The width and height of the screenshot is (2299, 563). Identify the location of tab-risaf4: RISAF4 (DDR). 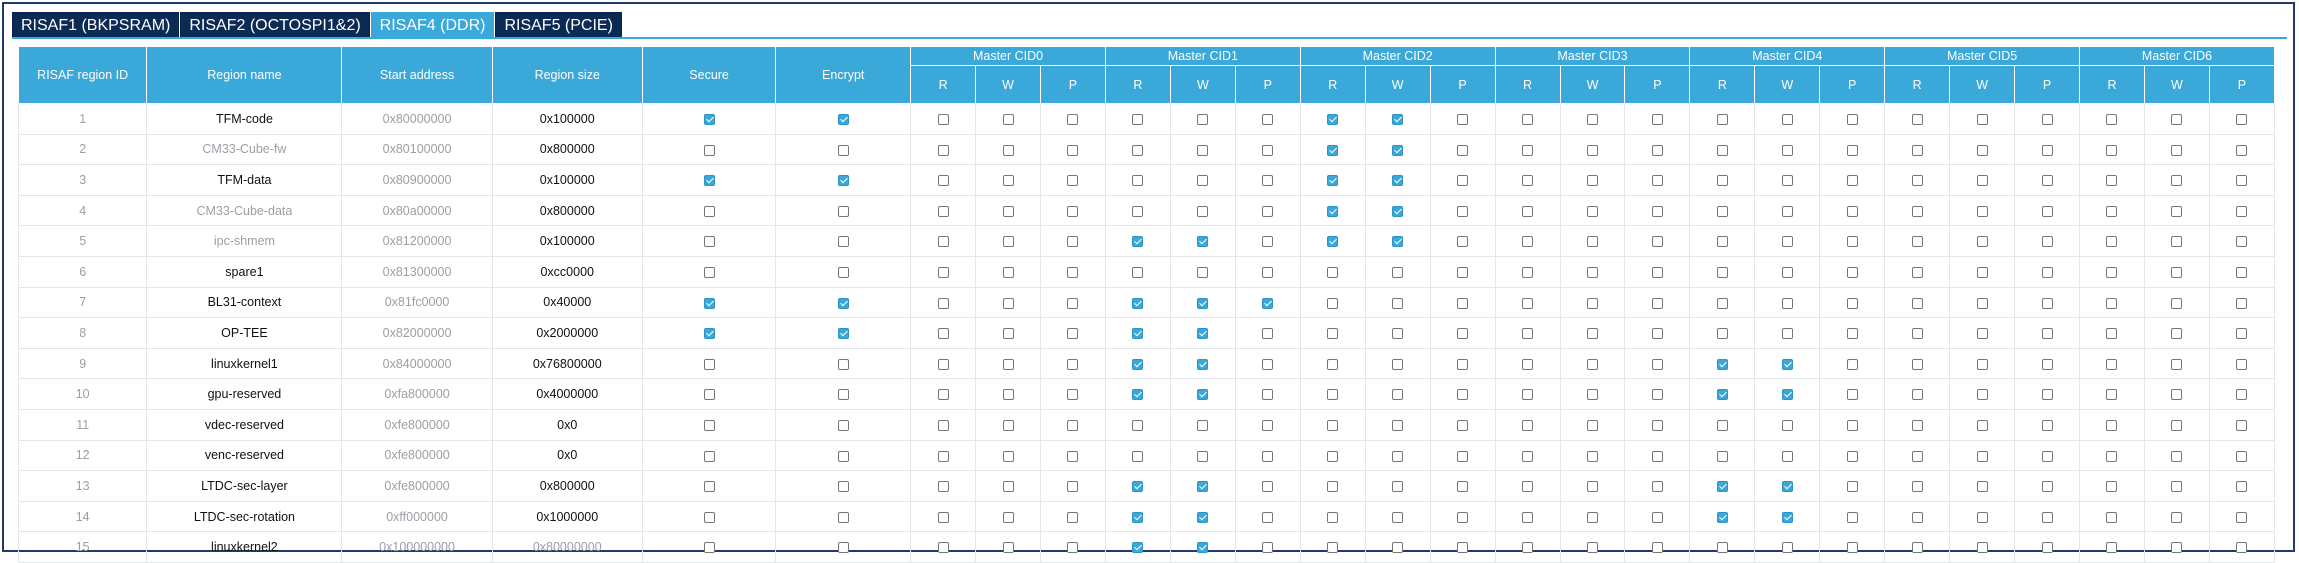
(432, 25).